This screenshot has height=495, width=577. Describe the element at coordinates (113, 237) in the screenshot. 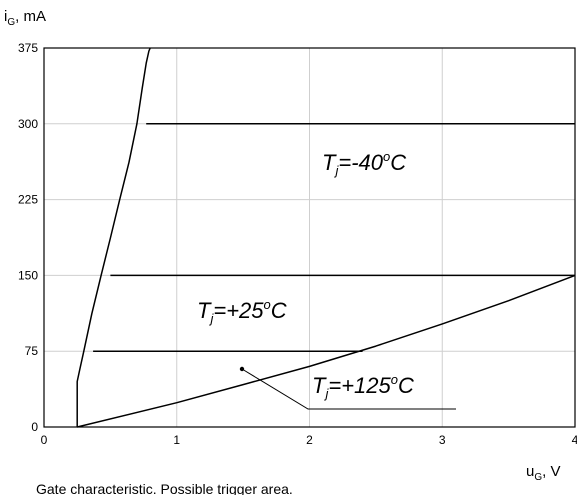

I see `upper-boundary-curve` at that location.